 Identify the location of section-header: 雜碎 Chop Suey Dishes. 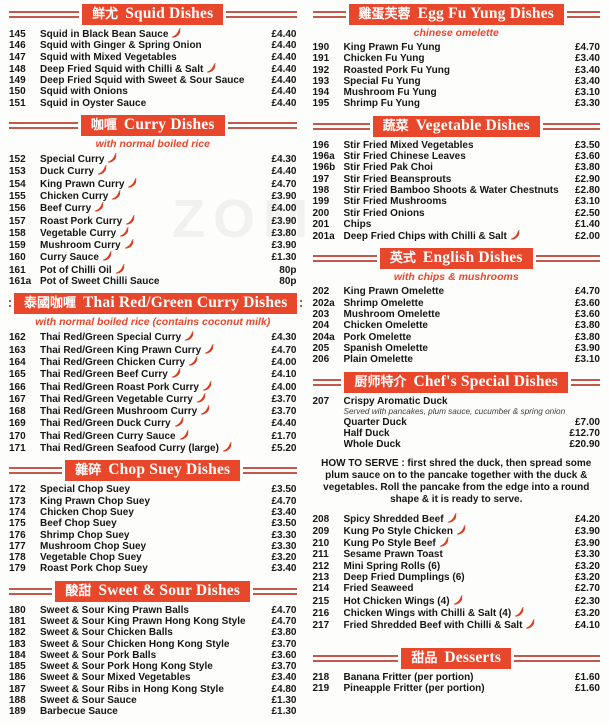
(153, 471).